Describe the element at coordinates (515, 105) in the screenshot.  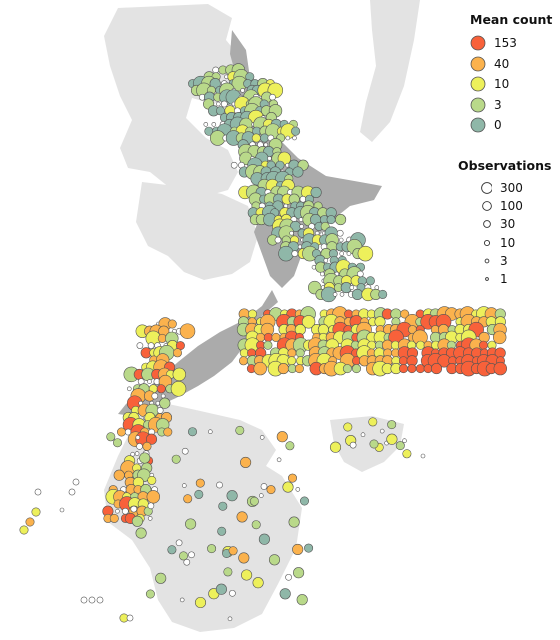
I see `legend-mean-item: 3` at that location.